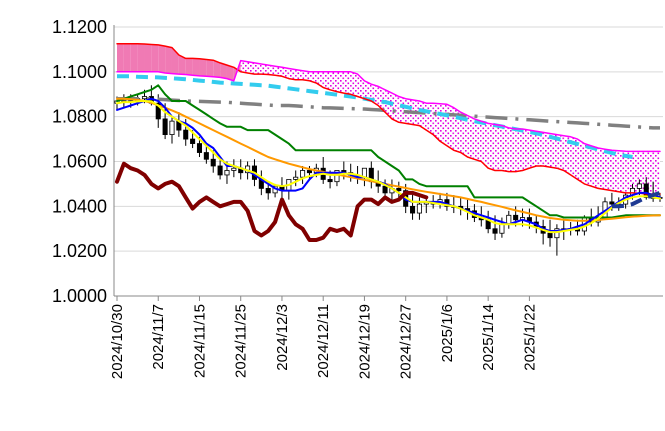  Describe the element at coordinates (79, 117) in the screenshot. I see `y-tick-label: 1.0800` at that location.